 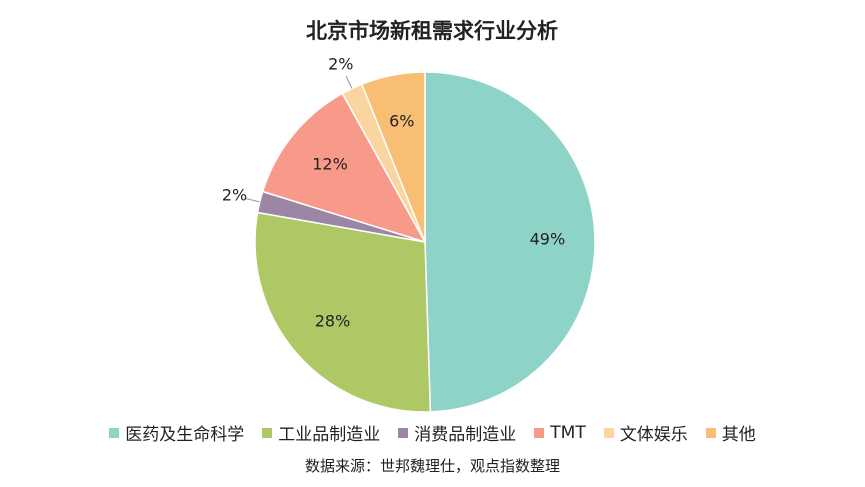 I want to click on legend-label: TMT, so click(x=568, y=432).